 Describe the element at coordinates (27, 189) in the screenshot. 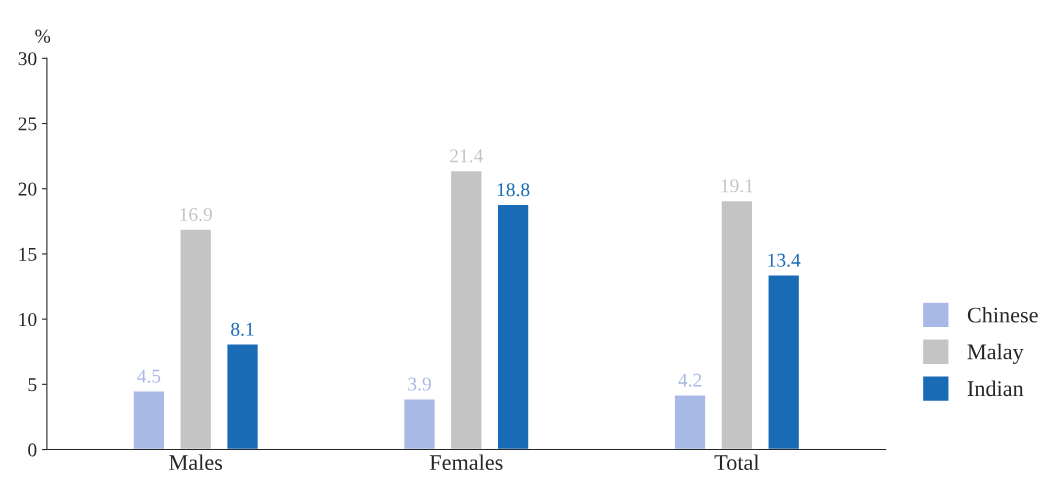

I see `y-tick-label: 20` at that location.